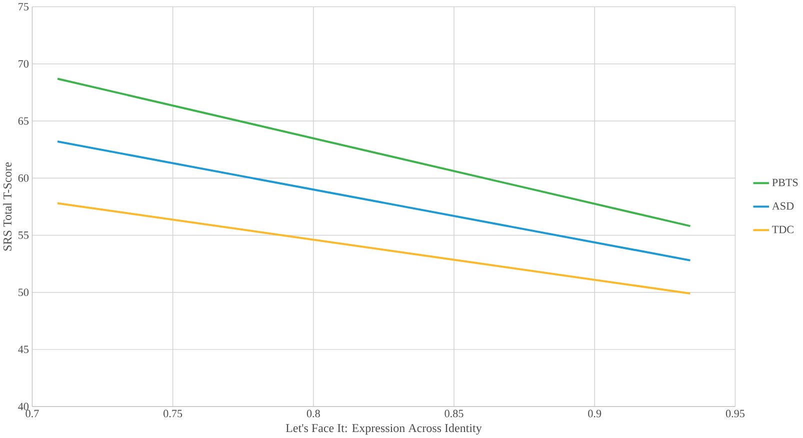 This screenshot has height=438, width=803. Describe the element at coordinates (735, 414) in the screenshot. I see `x-tick-label: 0.95` at that location.